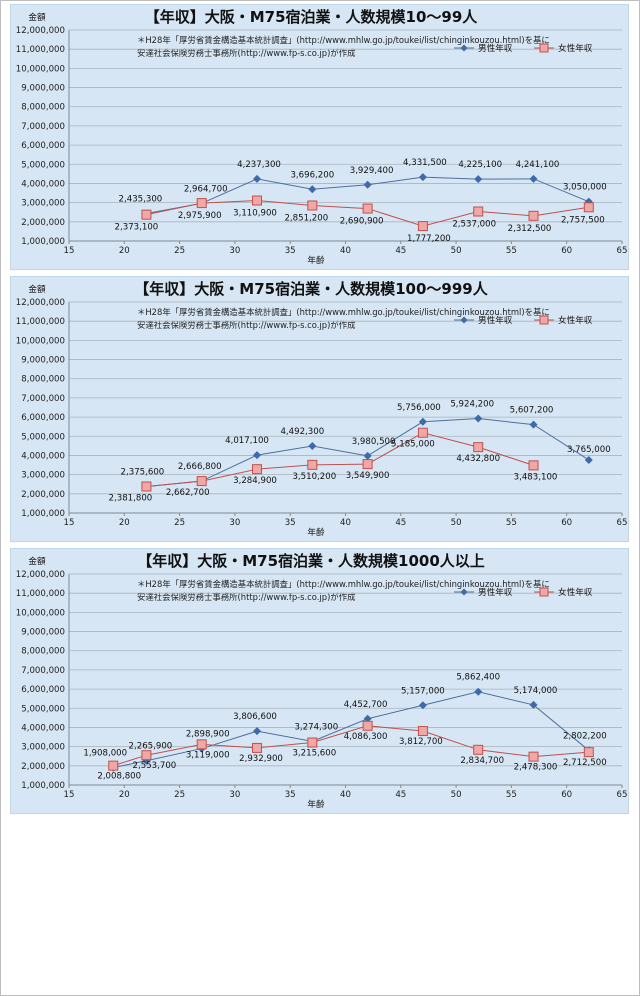  I want to click on x-tick-label: 60, so click(566, 523).